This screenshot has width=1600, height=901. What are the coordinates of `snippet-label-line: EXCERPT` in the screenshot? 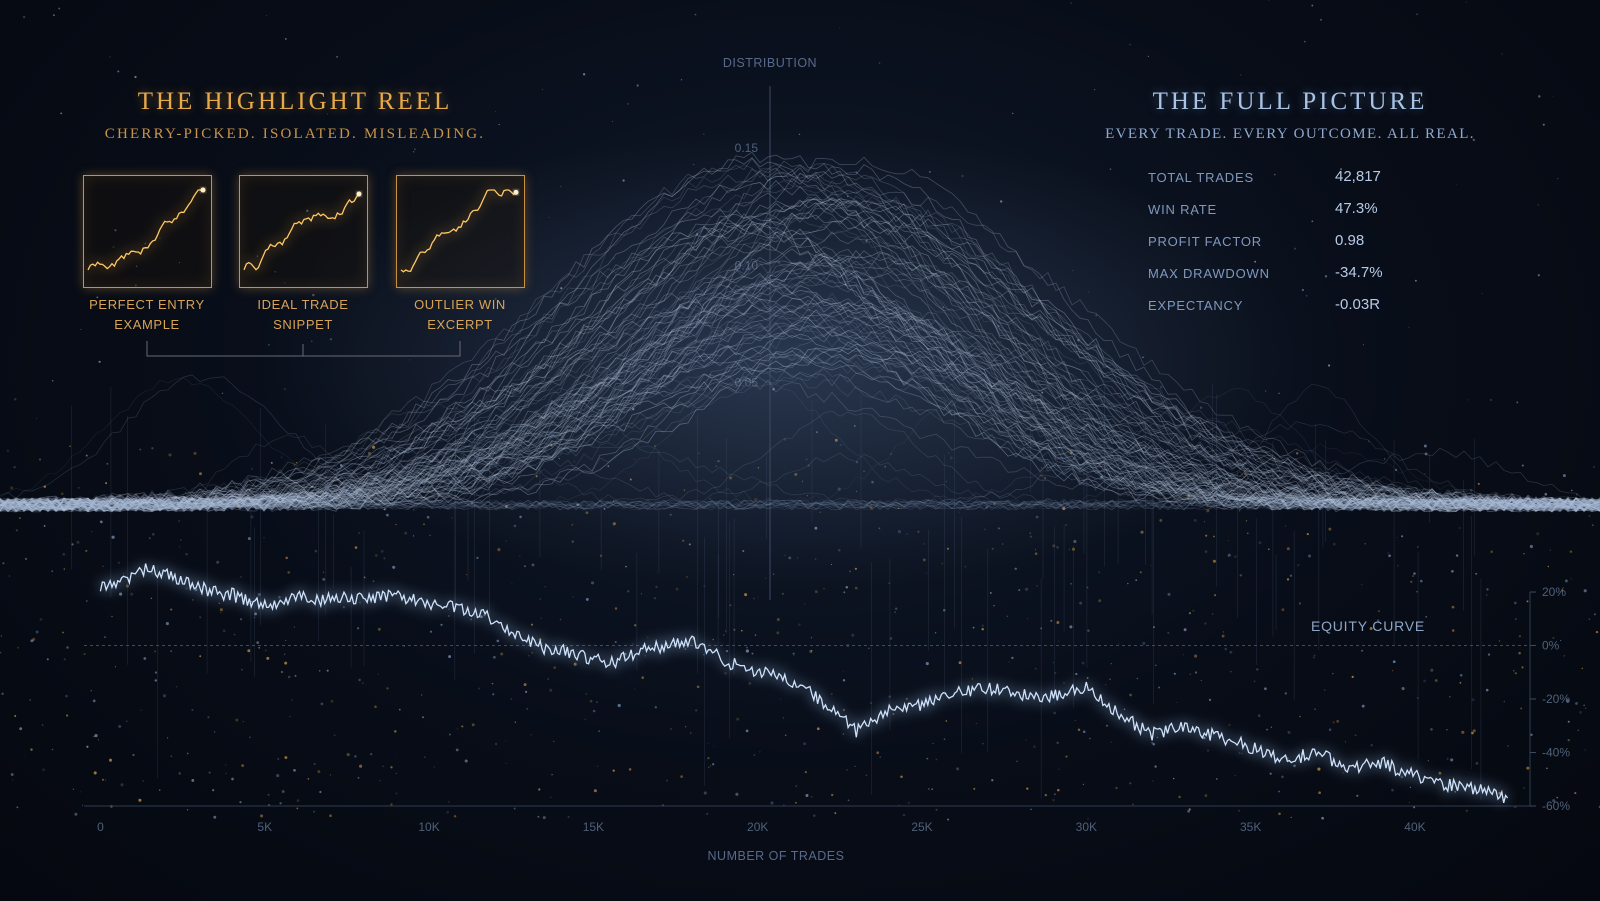 It's located at (460, 324).